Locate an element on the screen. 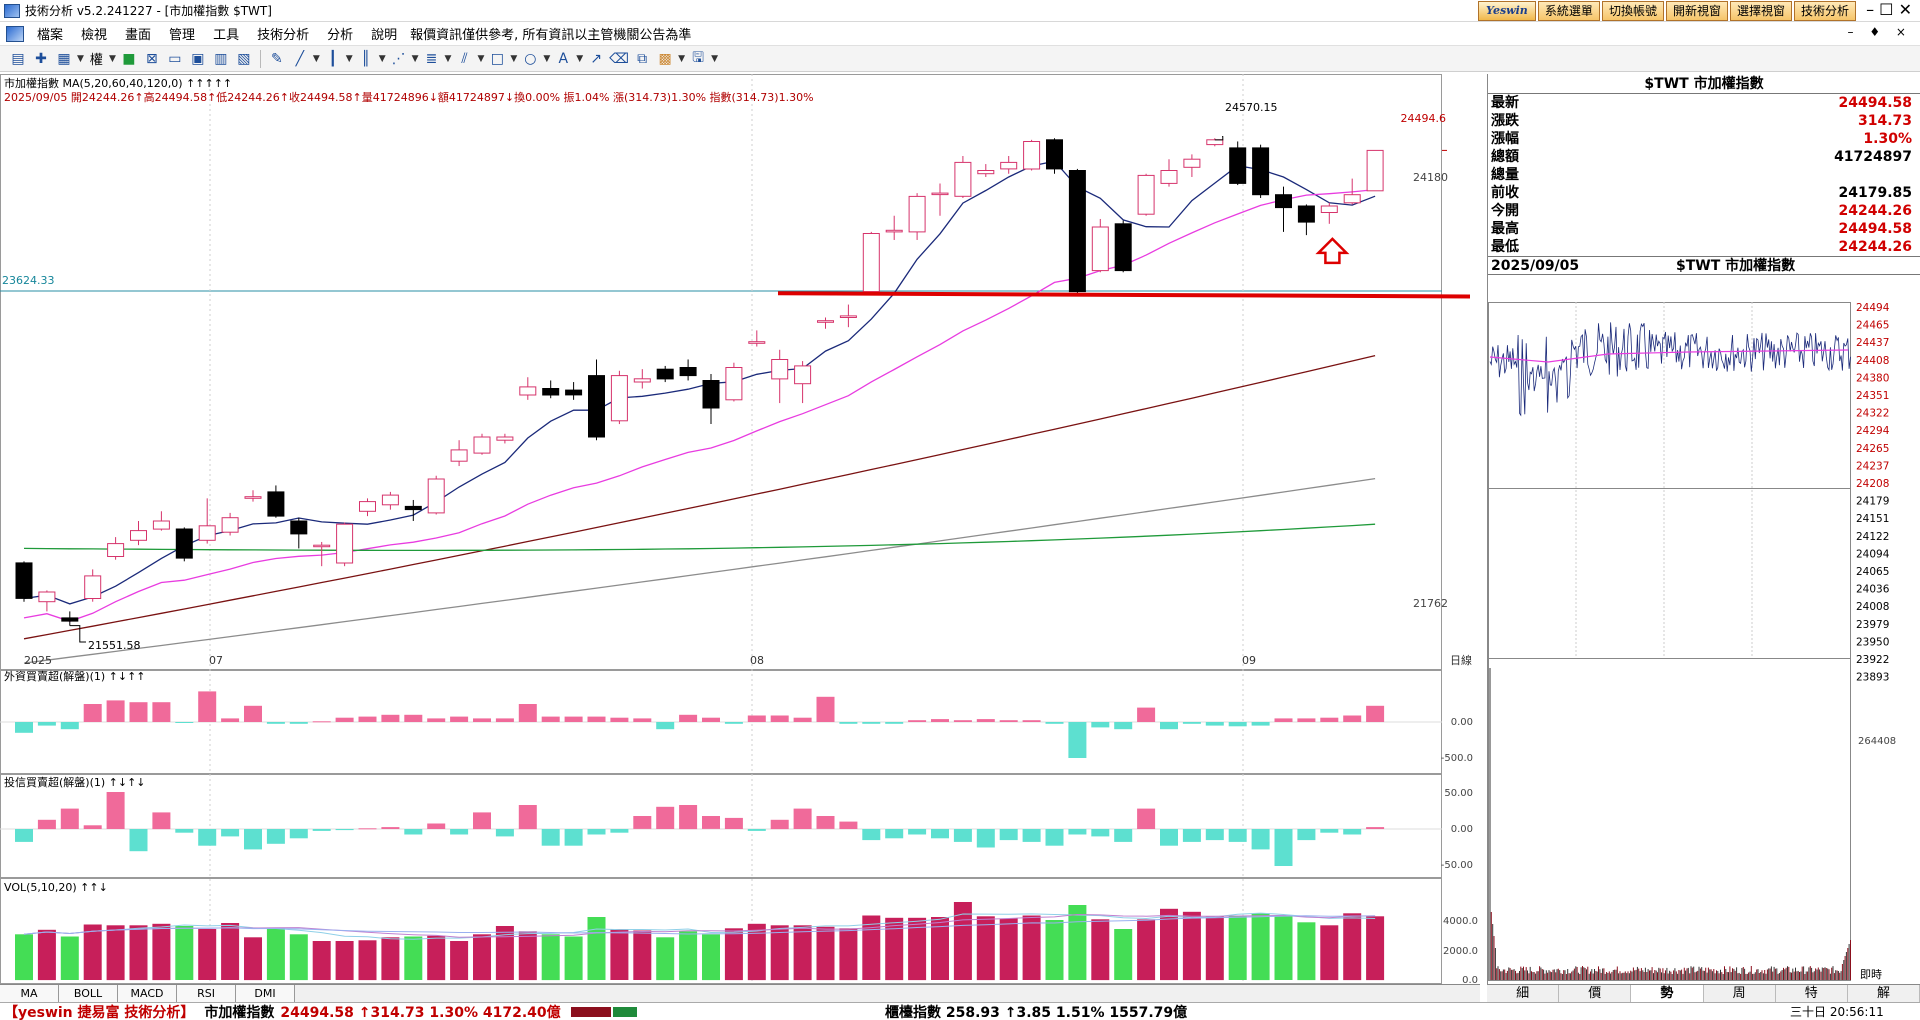 This screenshot has width=1920, height=1020. menu-file: 檔案 is located at coordinates (50, 35).